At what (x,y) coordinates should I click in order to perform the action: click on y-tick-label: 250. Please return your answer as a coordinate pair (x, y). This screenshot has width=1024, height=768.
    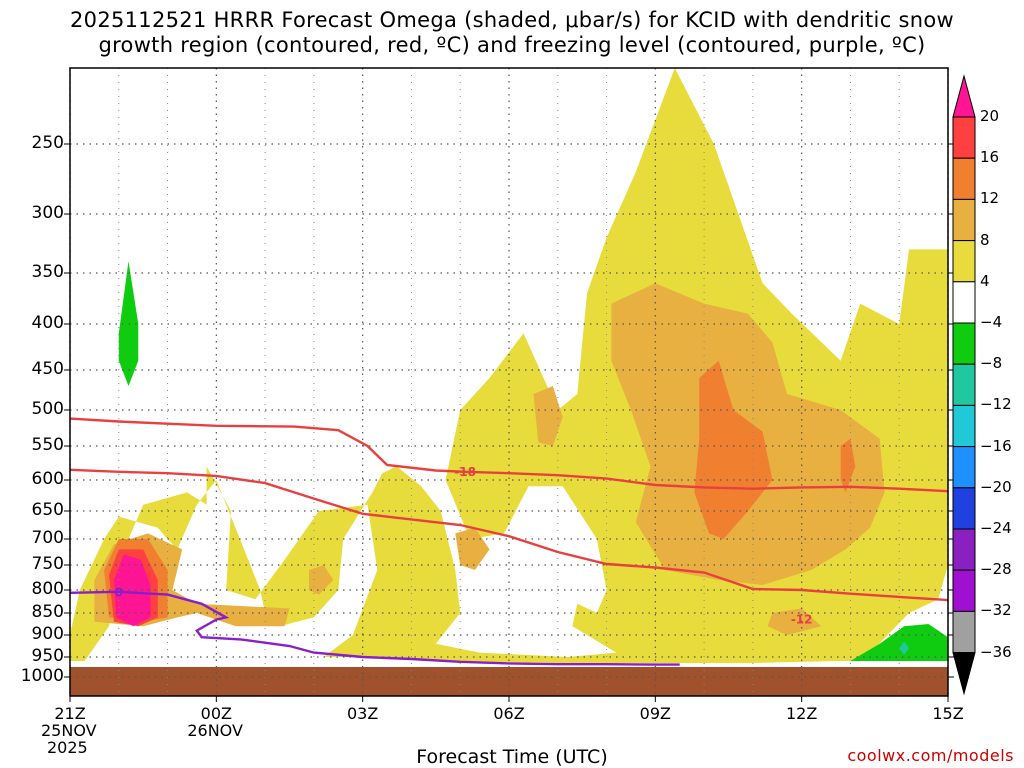
    Looking at the image, I should click on (47, 143).